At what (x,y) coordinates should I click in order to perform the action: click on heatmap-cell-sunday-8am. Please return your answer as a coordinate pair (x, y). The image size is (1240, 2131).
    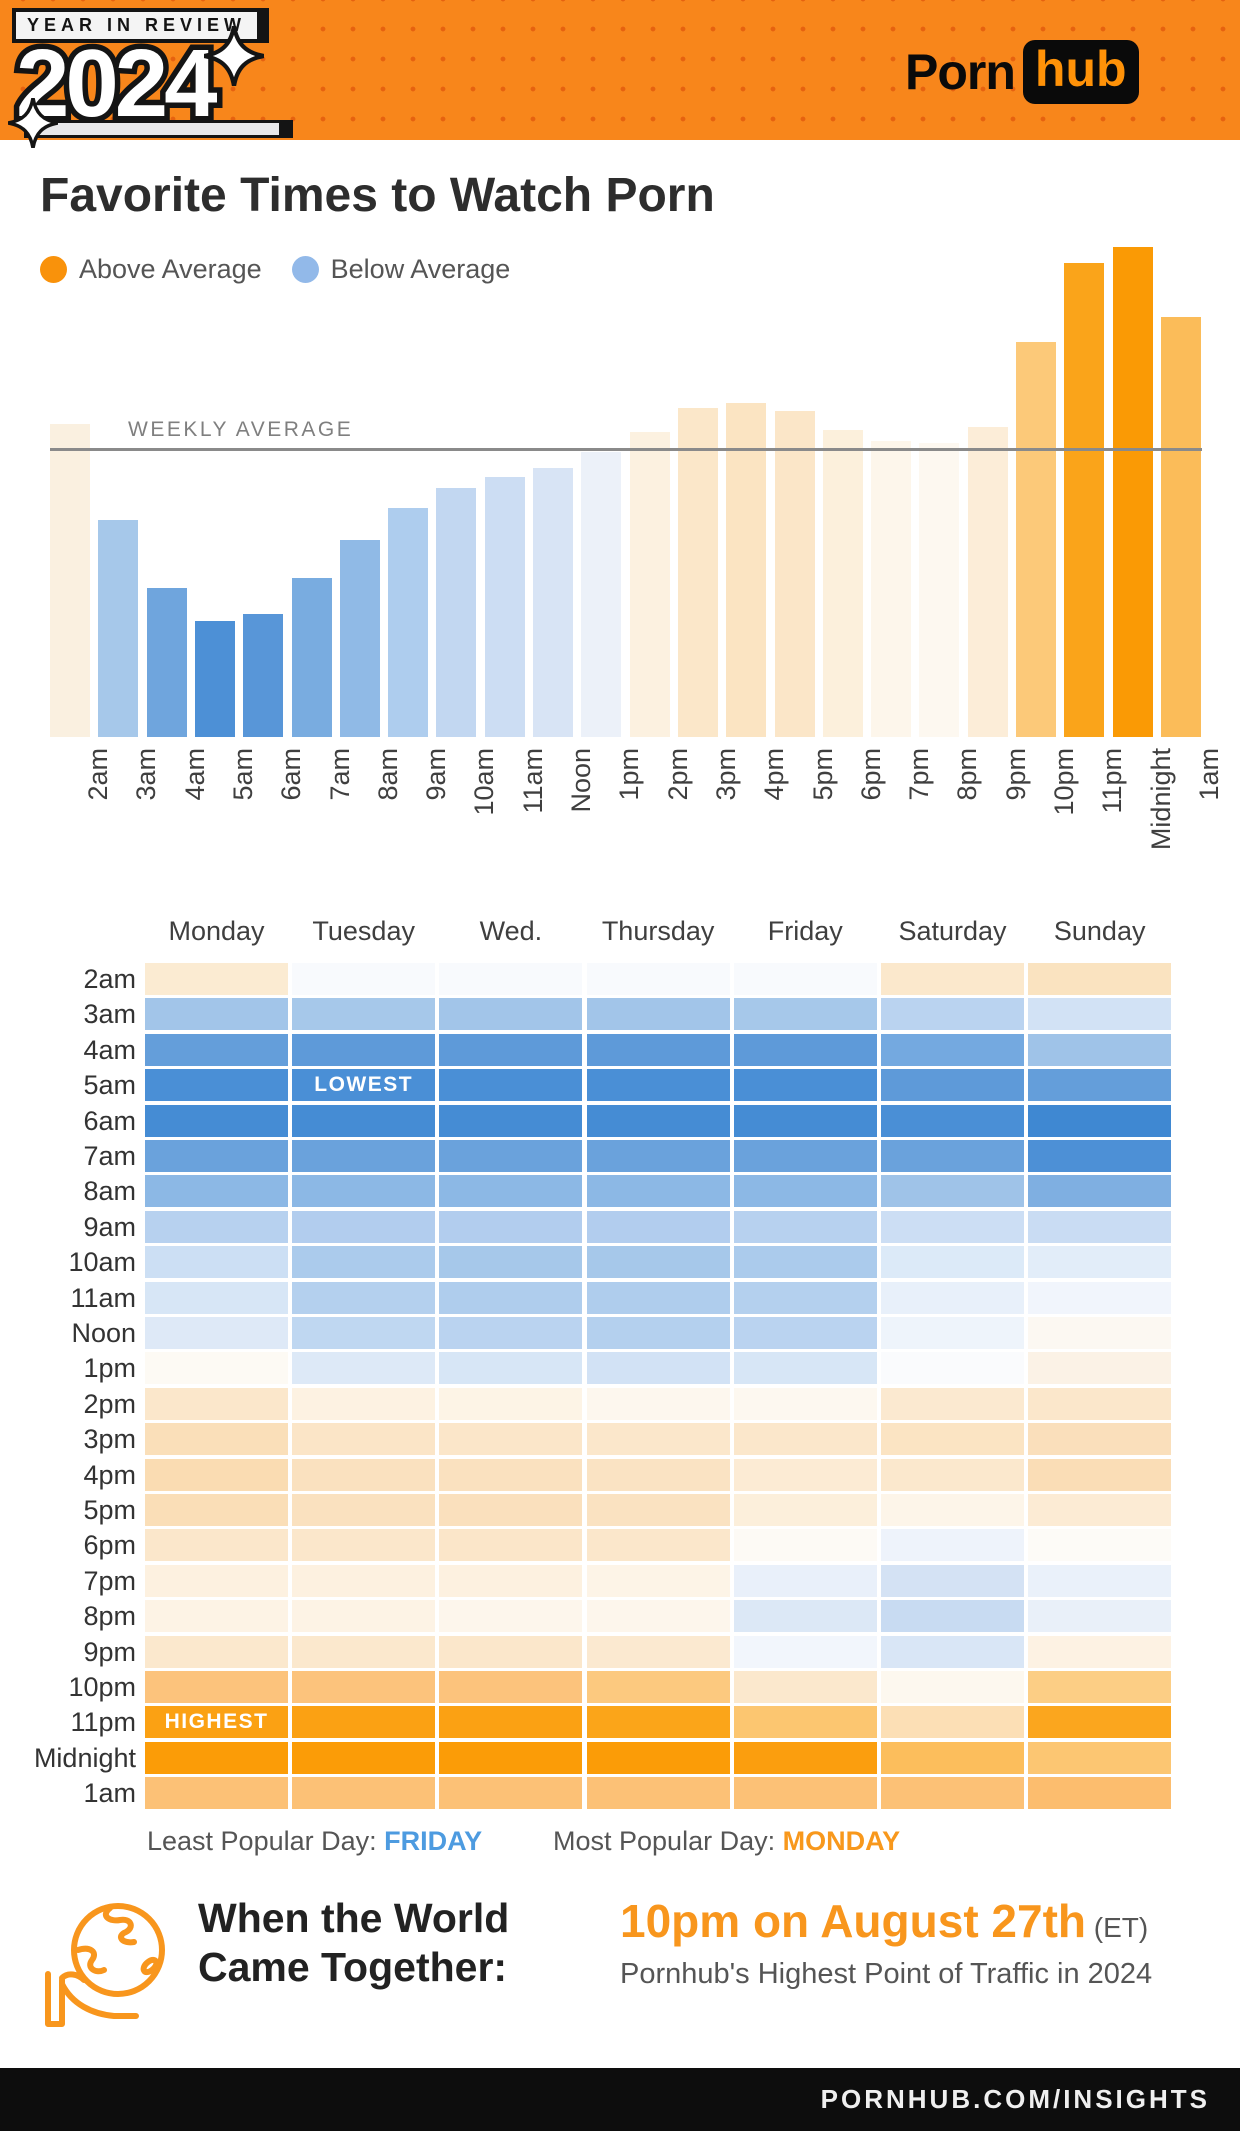
    Looking at the image, I should click on (1100, 1191).